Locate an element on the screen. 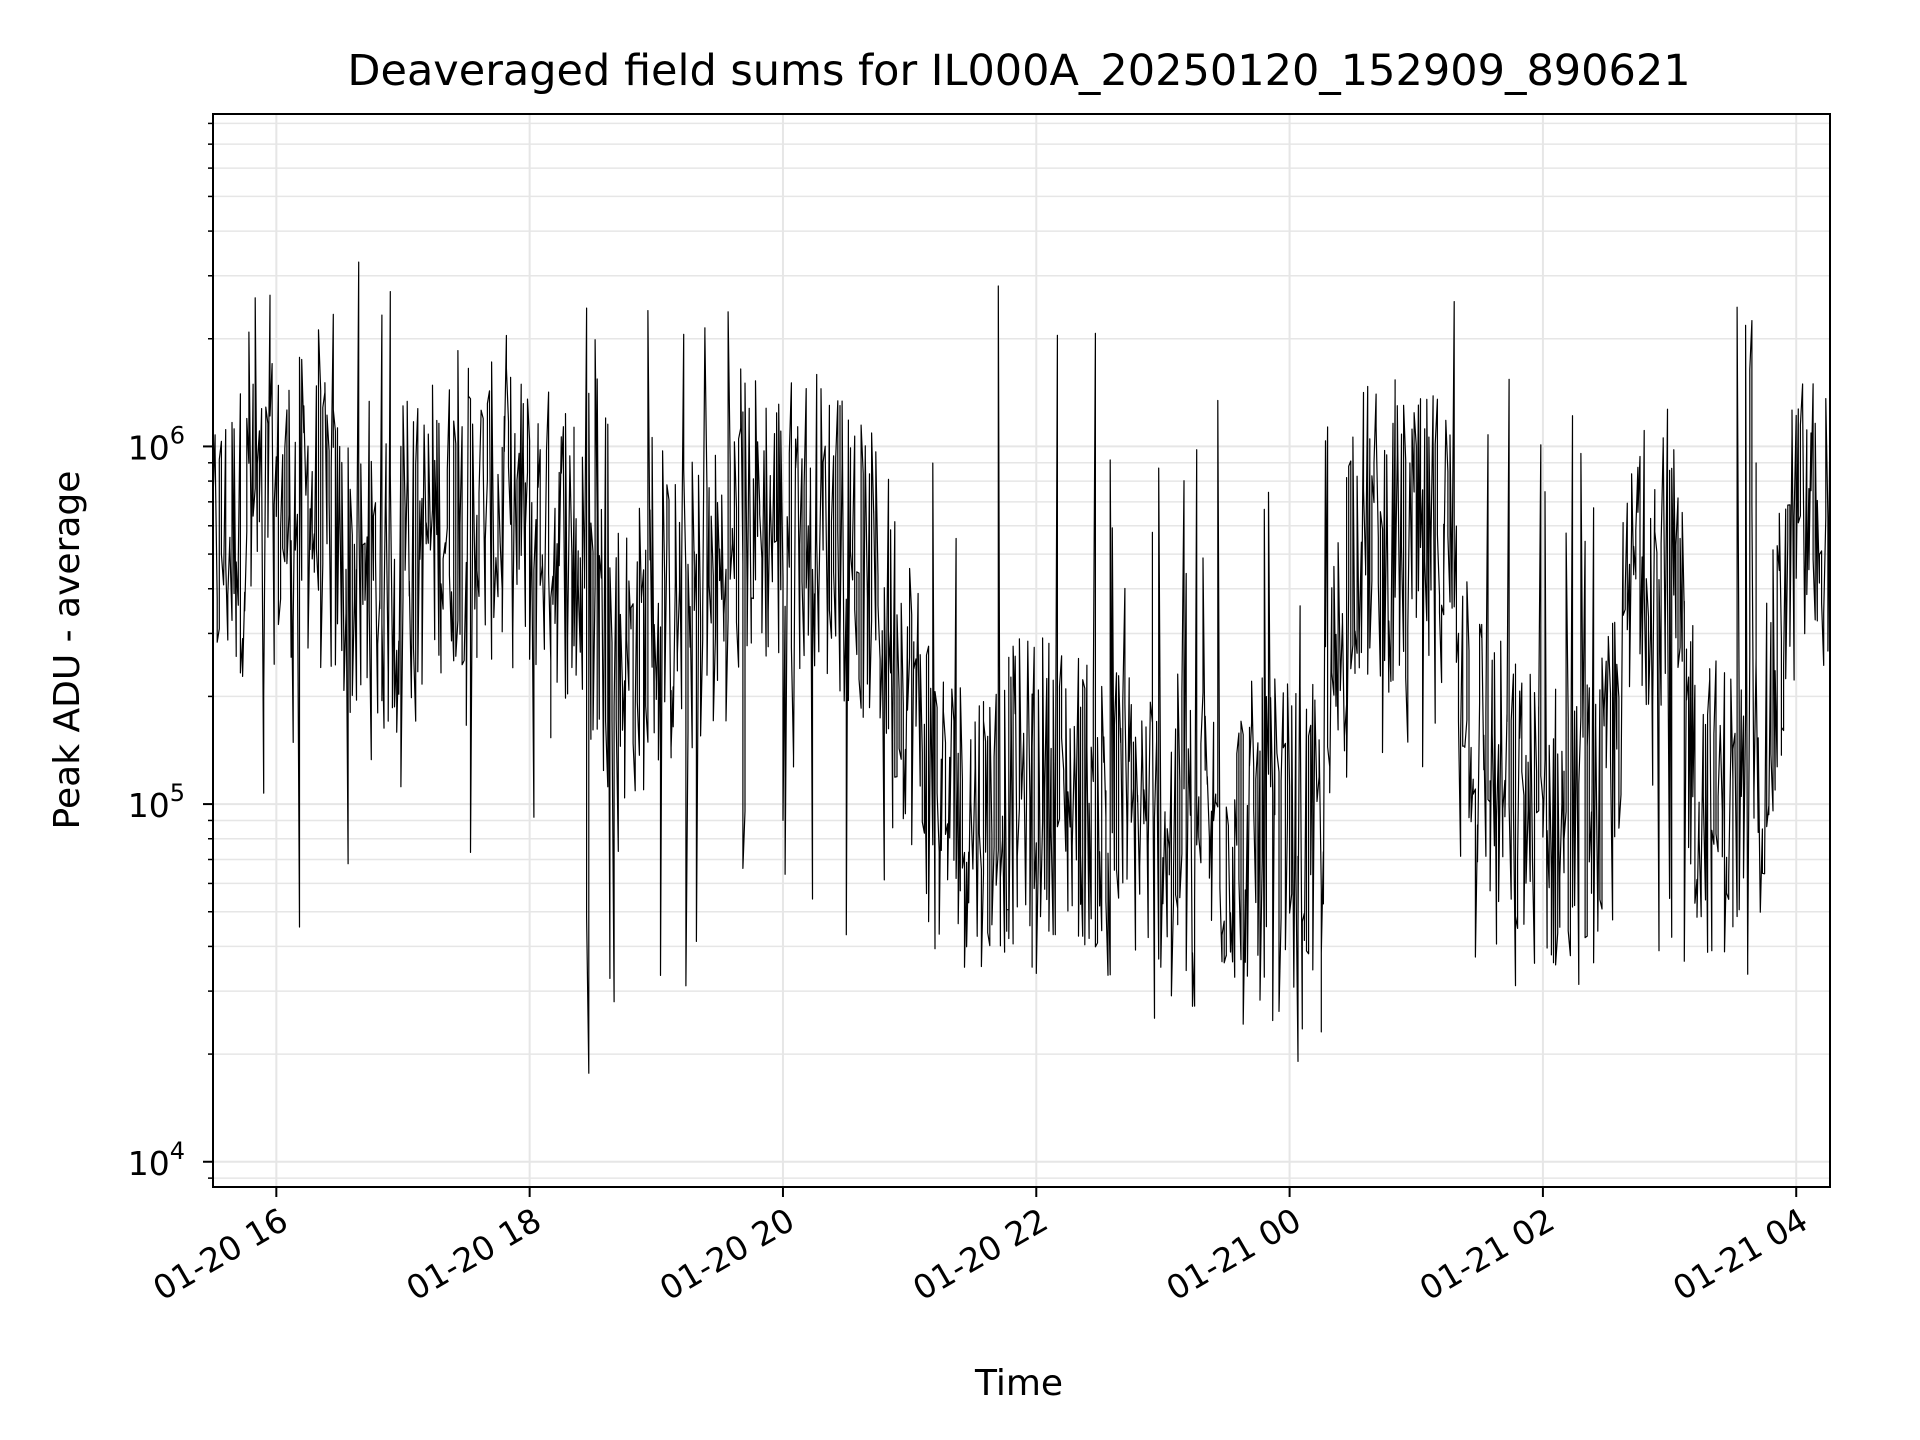 Image resolution: width=1920 pixels, height=1440 pixels. y-tick-label: 10⁴ is located at coordinates (156, 1160).